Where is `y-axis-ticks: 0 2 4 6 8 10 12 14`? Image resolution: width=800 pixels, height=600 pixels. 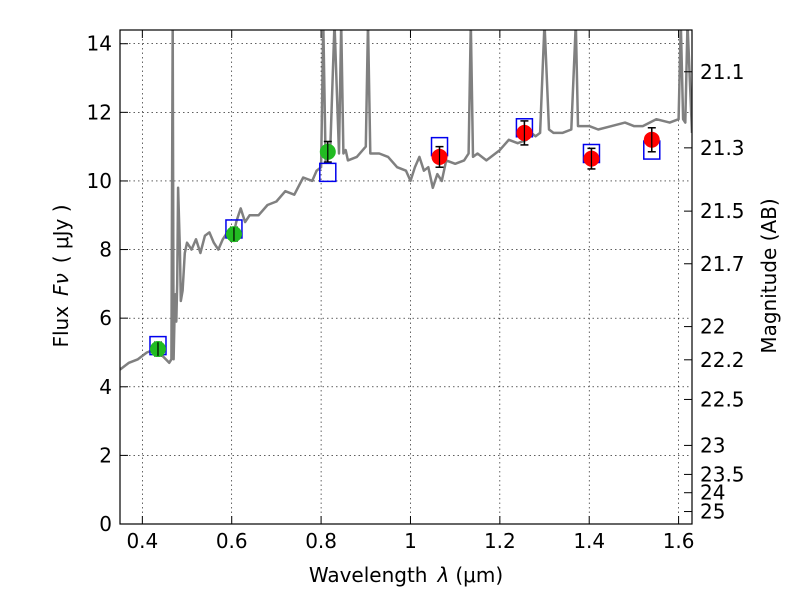
y-axis-ticks: 0 2 4 6 8 10 12 14 is located at coordinates (107, 284).